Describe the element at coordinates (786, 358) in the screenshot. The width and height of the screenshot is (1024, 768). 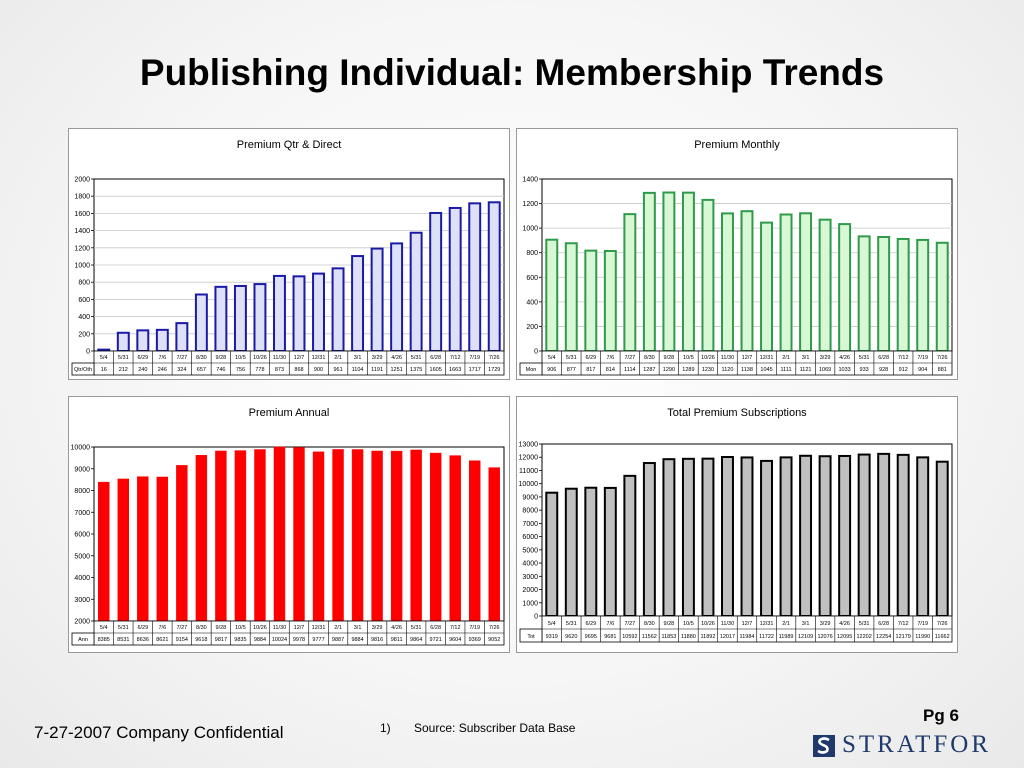
I see `category-label: 2/1` at that location.